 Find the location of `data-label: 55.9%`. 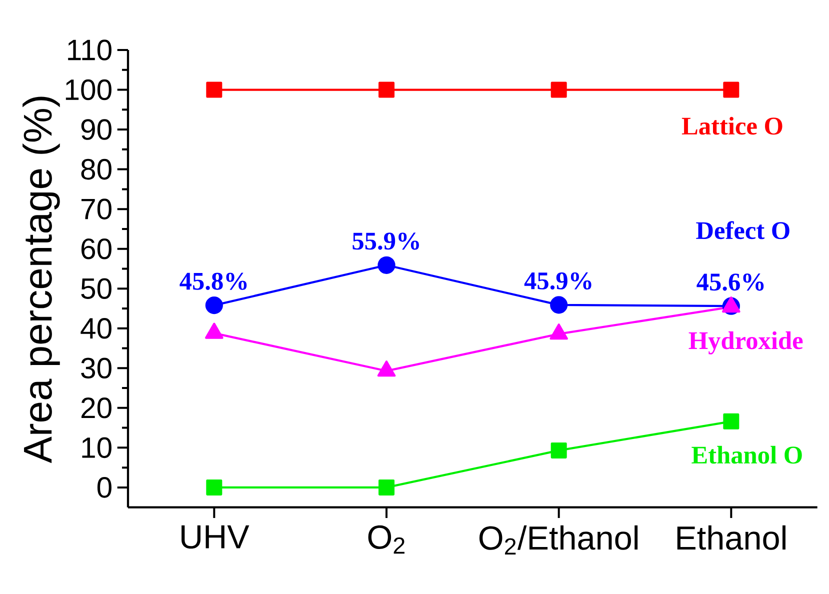

data-label: 55.9% is located at coordinates (385, 241).